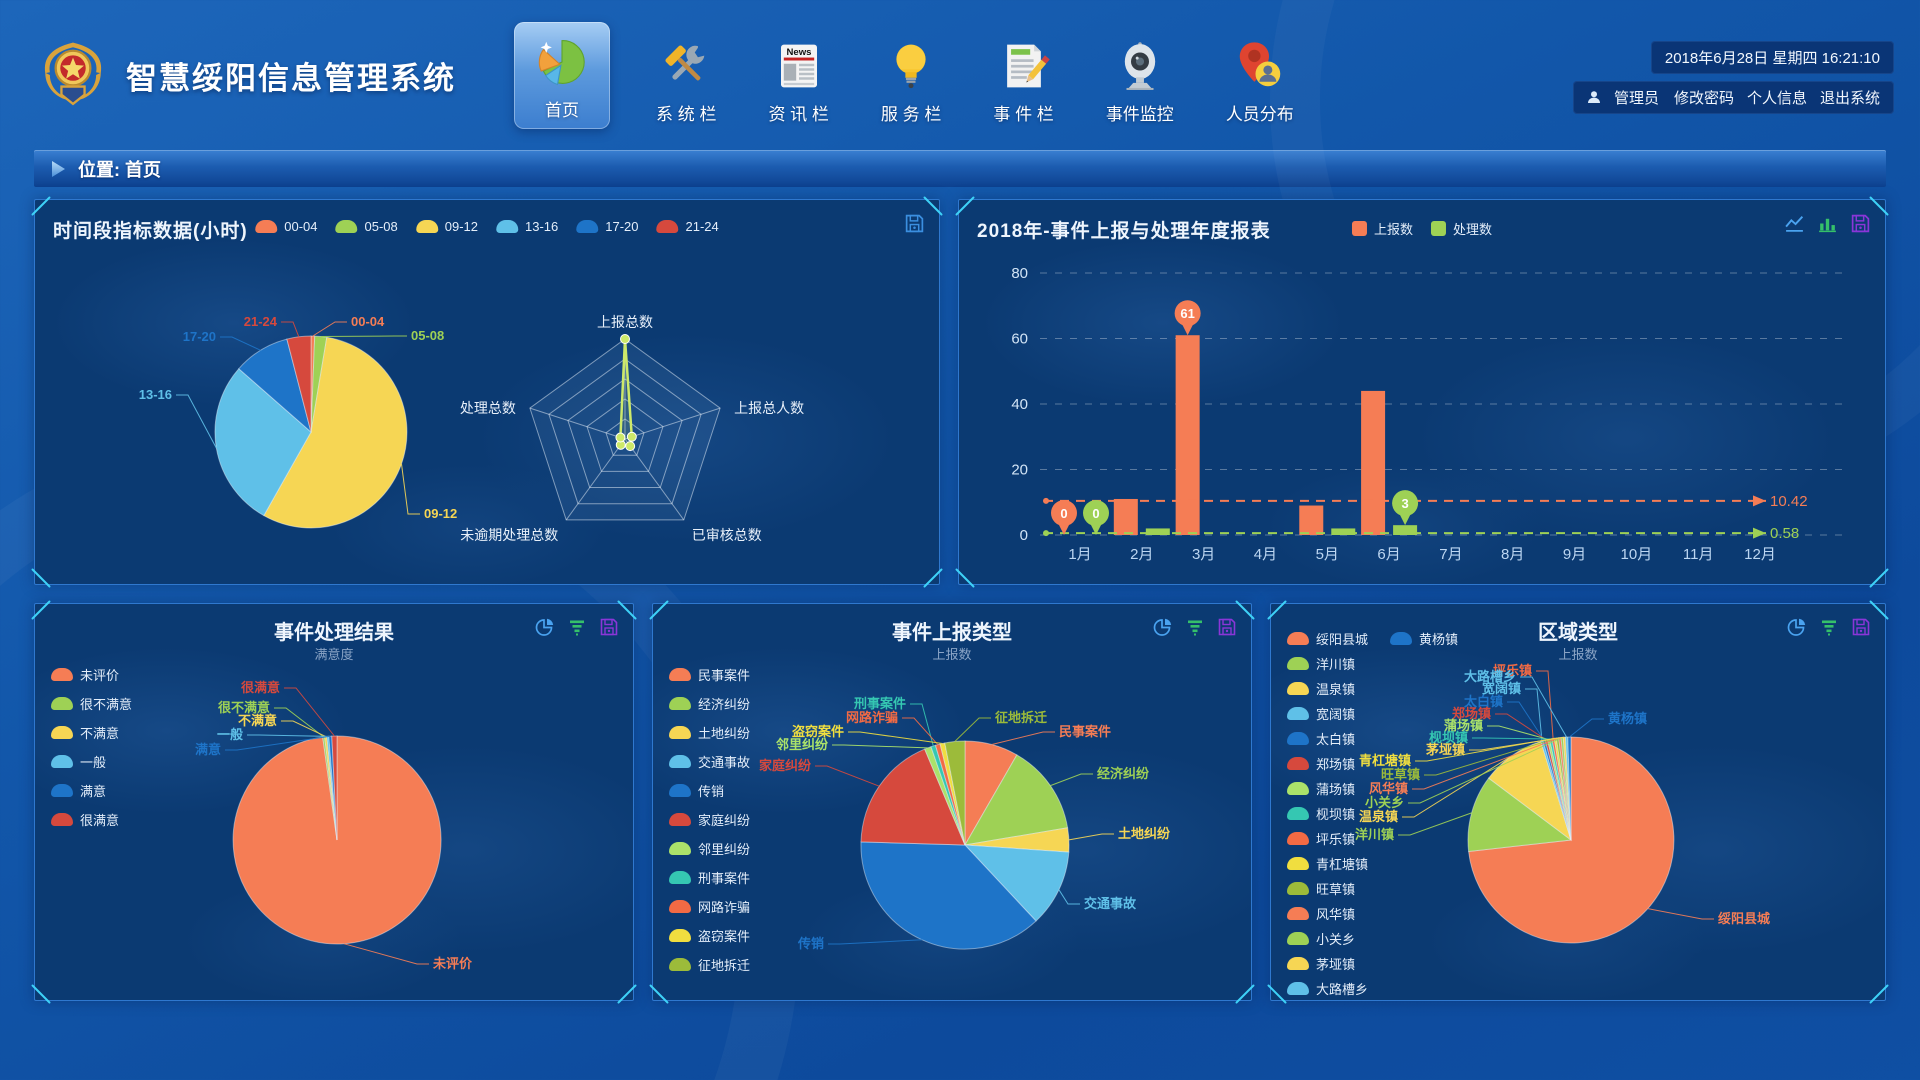 This screenshot has height=1080, width=1920. I want to click on legend-item: 民事案件, so click(709, 674).